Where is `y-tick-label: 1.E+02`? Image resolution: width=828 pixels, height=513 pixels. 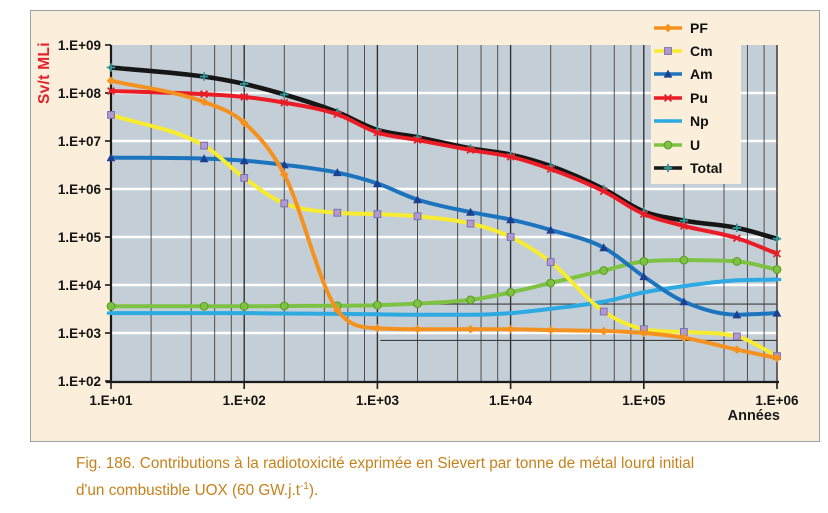
y-tick-label: 1.E+02 is located at coordinates (79, 381).